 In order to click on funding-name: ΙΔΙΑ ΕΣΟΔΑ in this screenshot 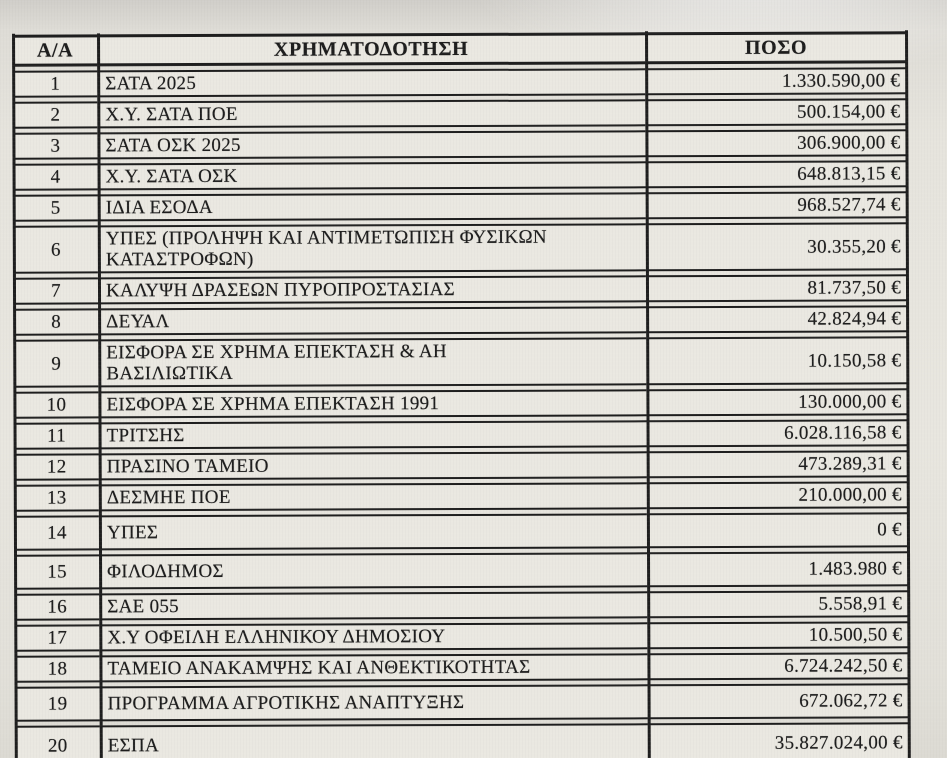, I will do `click(371, 207)`.